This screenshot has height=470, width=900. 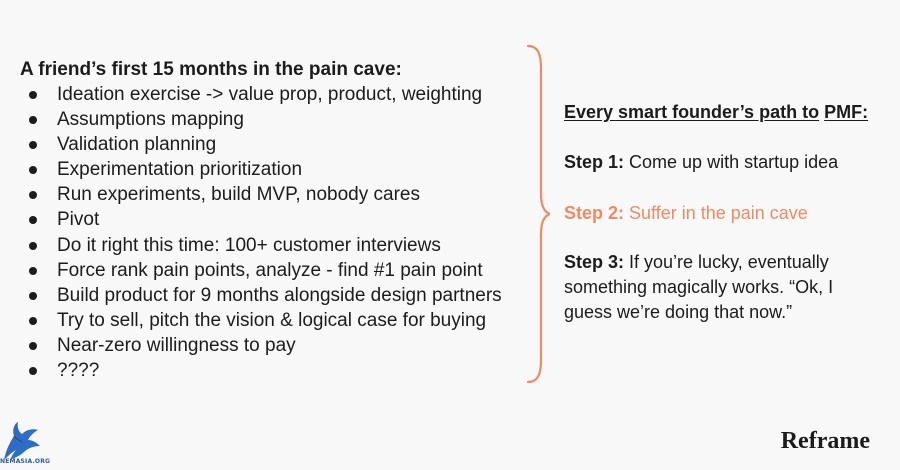 What do you see at coordinates (270, 370) in the screenshot?
I see `list-item: ????` at bounding box center [270, 370].